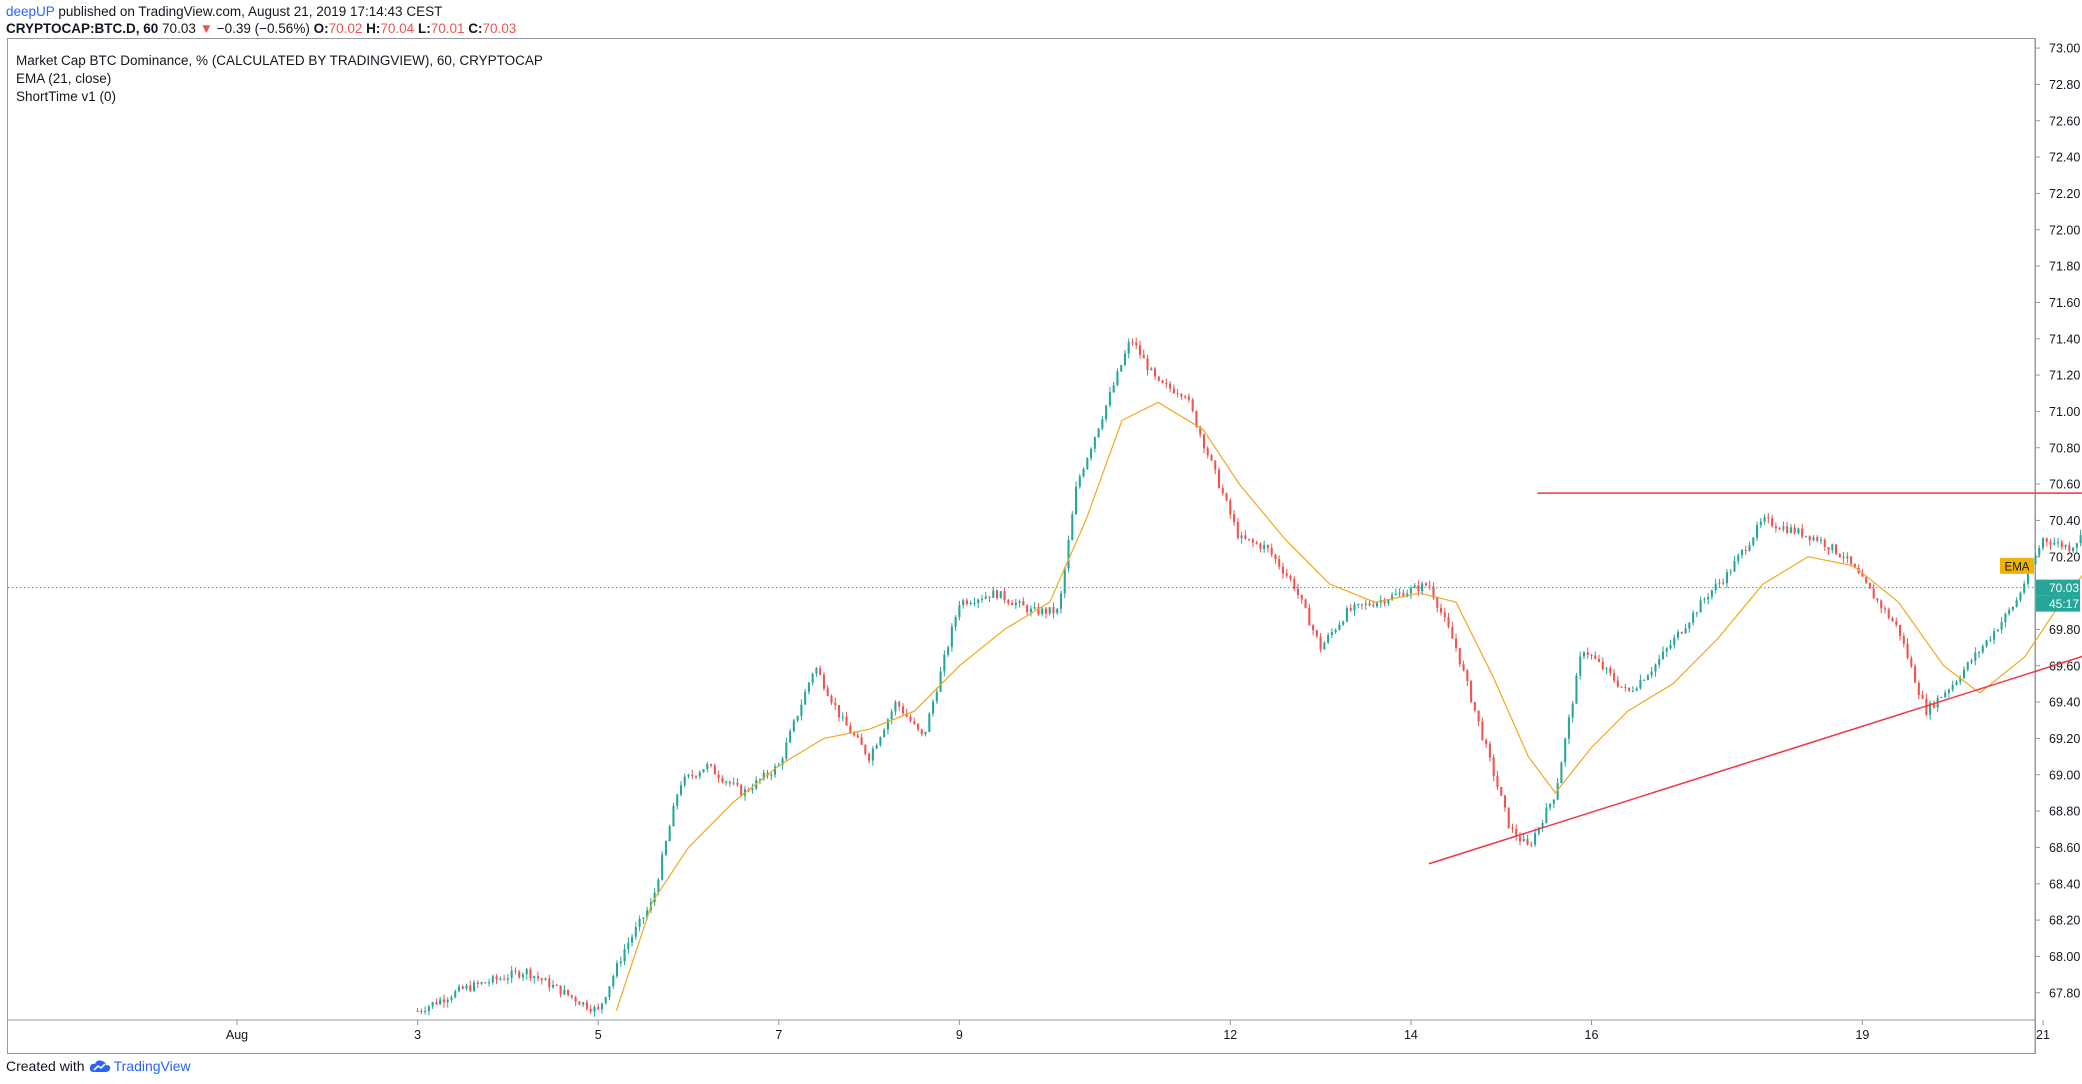  Describe the element at coordinates (2064, 521) in the screenshot. I see `price-tick-label: 70.40` at that location.